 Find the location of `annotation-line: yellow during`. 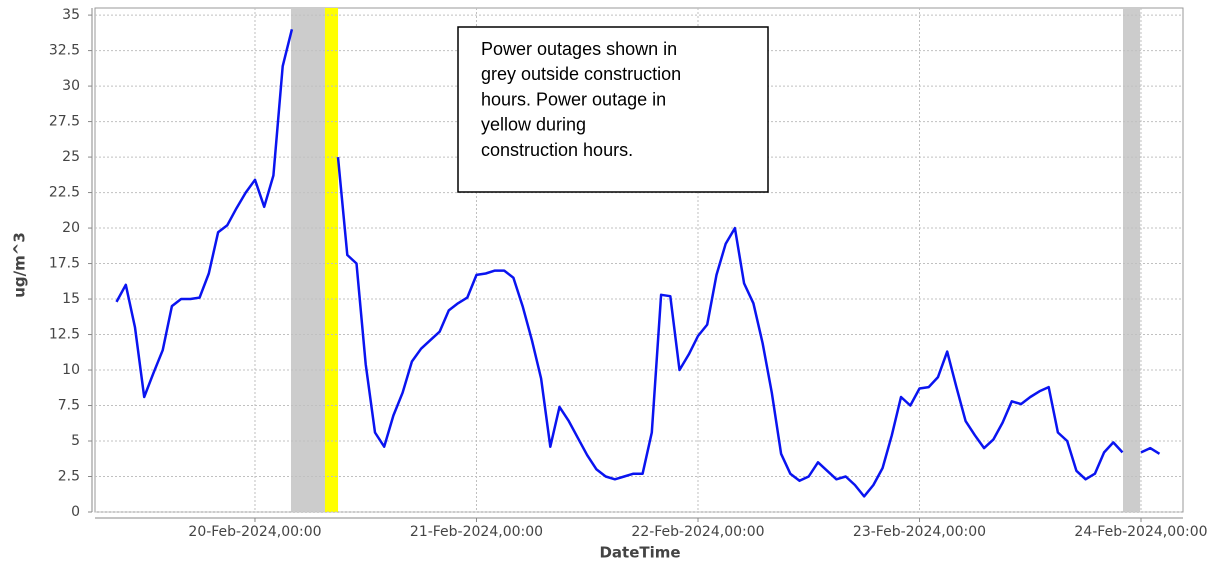

annotation-line: yellow during is located at coordinates (533, 125).